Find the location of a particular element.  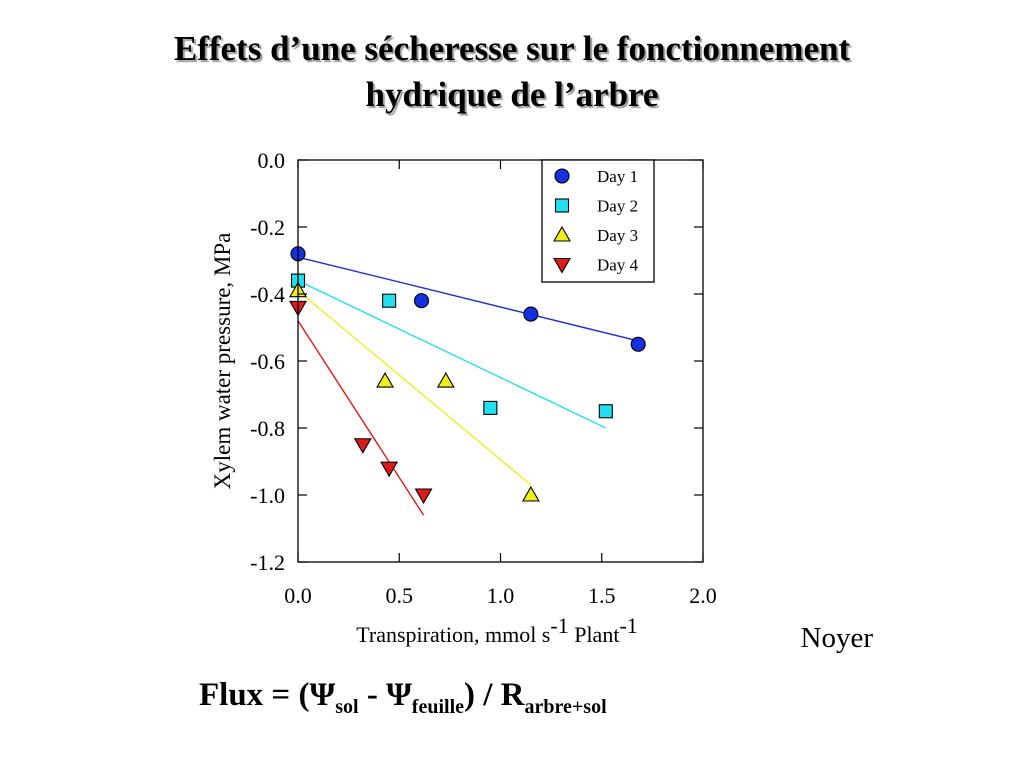

legend-label-day-1: Day 1 is located at coordinates (617, 176).